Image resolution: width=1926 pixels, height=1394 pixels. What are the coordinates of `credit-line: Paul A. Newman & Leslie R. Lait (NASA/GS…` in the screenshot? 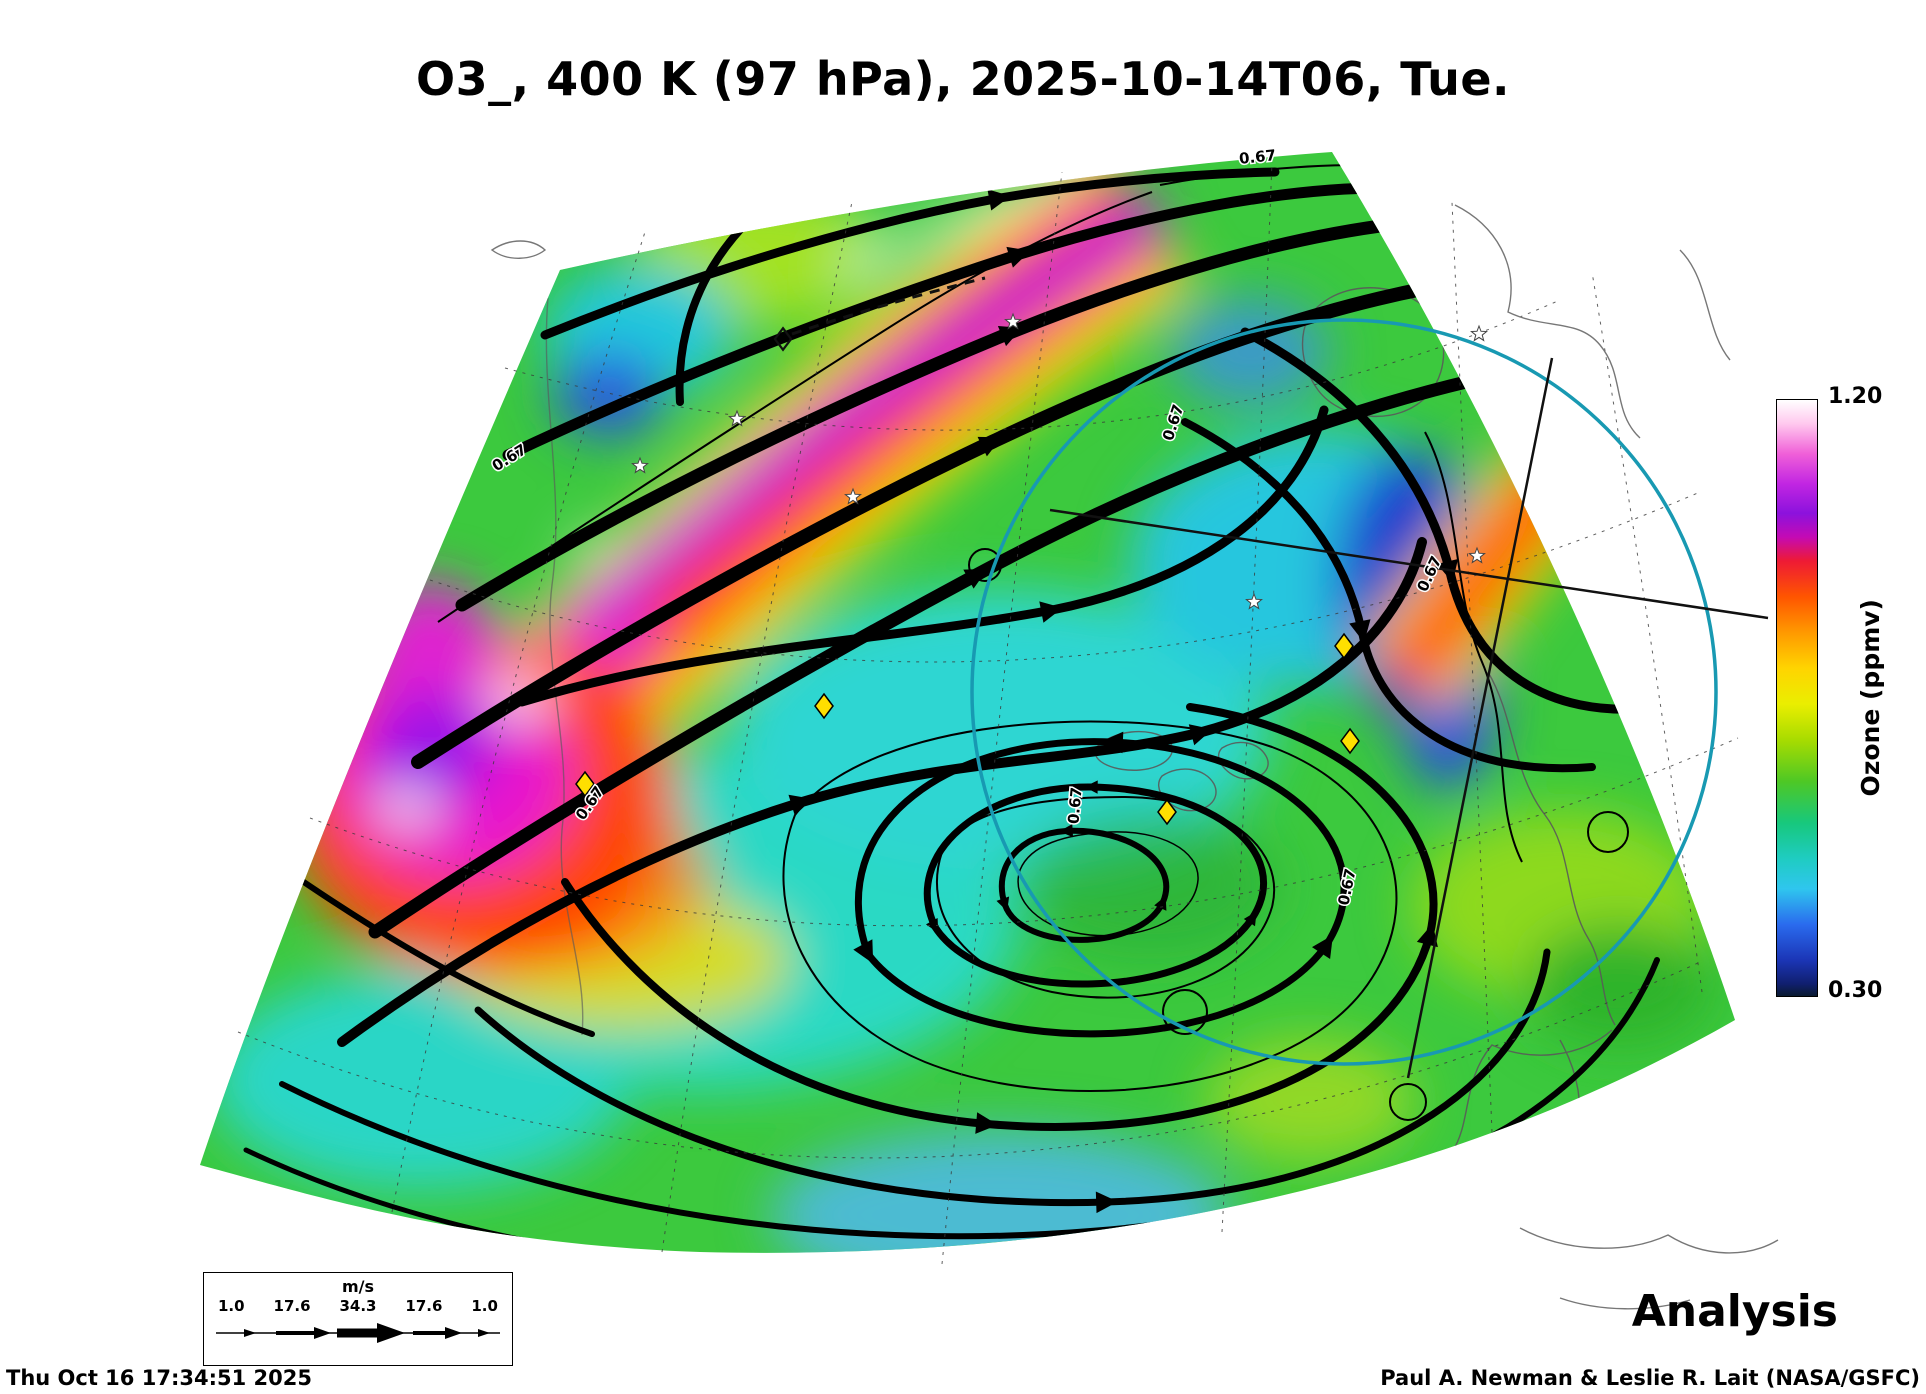 It's located at (1650, 1378).